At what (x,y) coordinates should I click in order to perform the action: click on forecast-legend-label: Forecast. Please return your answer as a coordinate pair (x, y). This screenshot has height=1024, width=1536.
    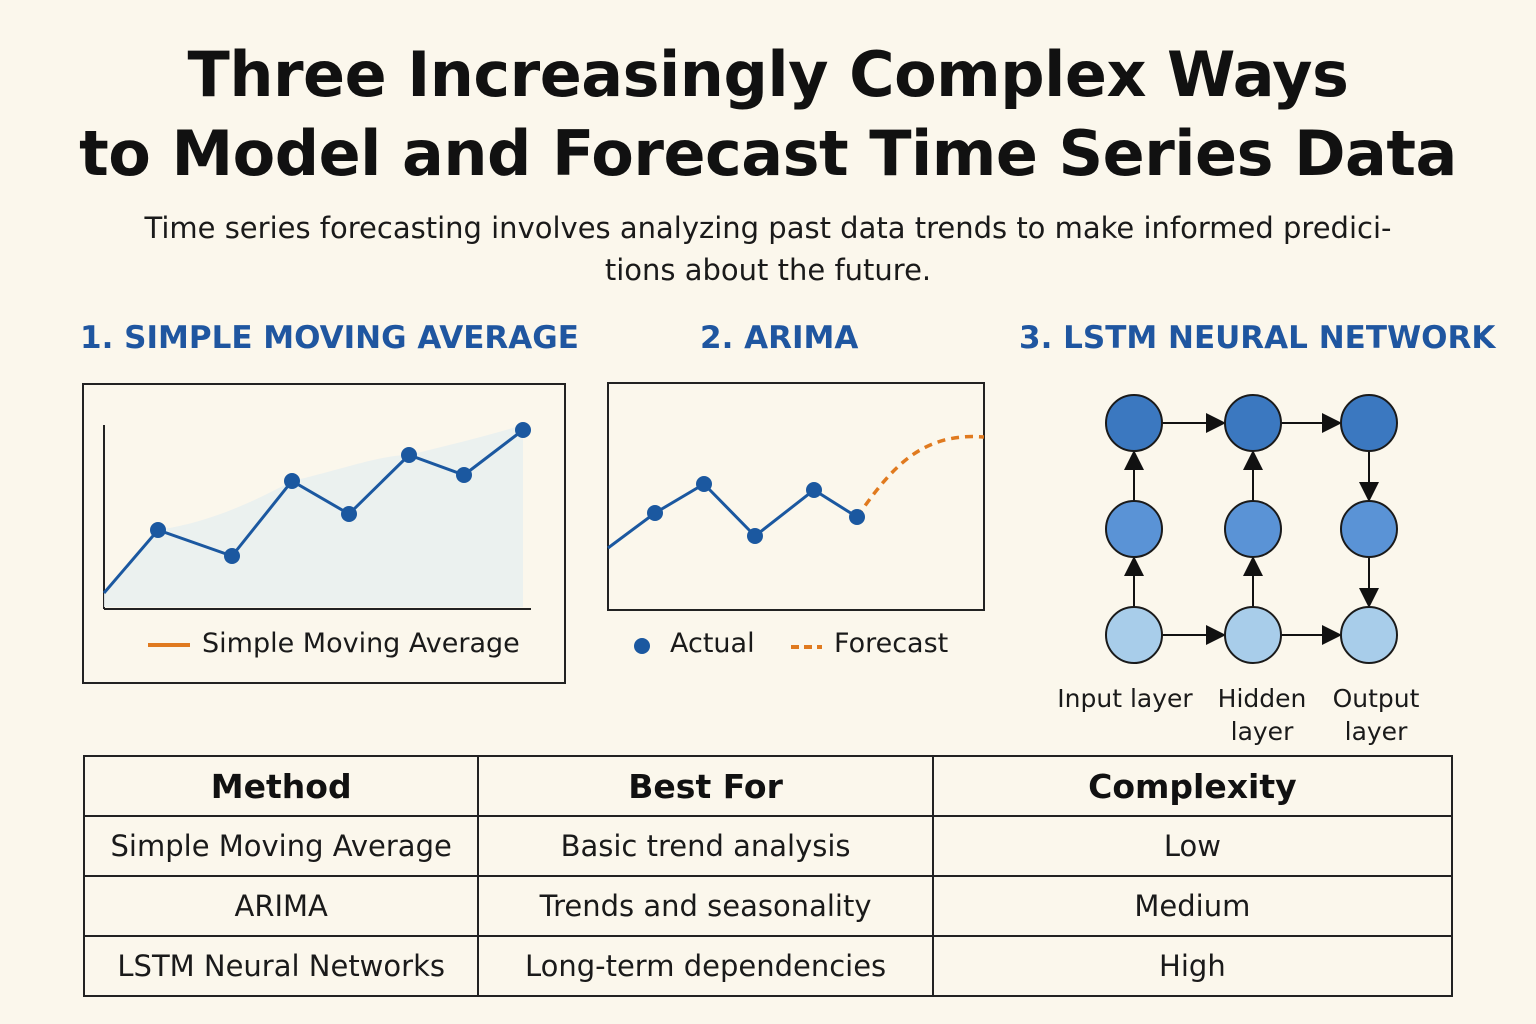
    Looking at the image, I should click on (891, 643).